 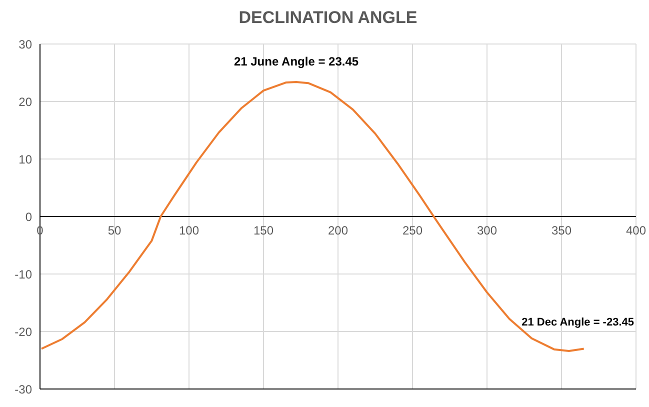 What do you see at coordinates (115, 231) in the screenshot?
I see `x-tick-label: 50` at bounding box center [115, 231].